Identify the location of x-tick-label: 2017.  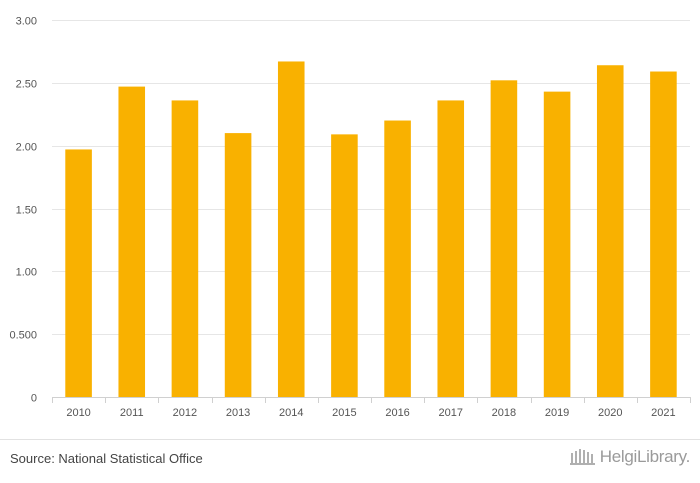
(451, 413).